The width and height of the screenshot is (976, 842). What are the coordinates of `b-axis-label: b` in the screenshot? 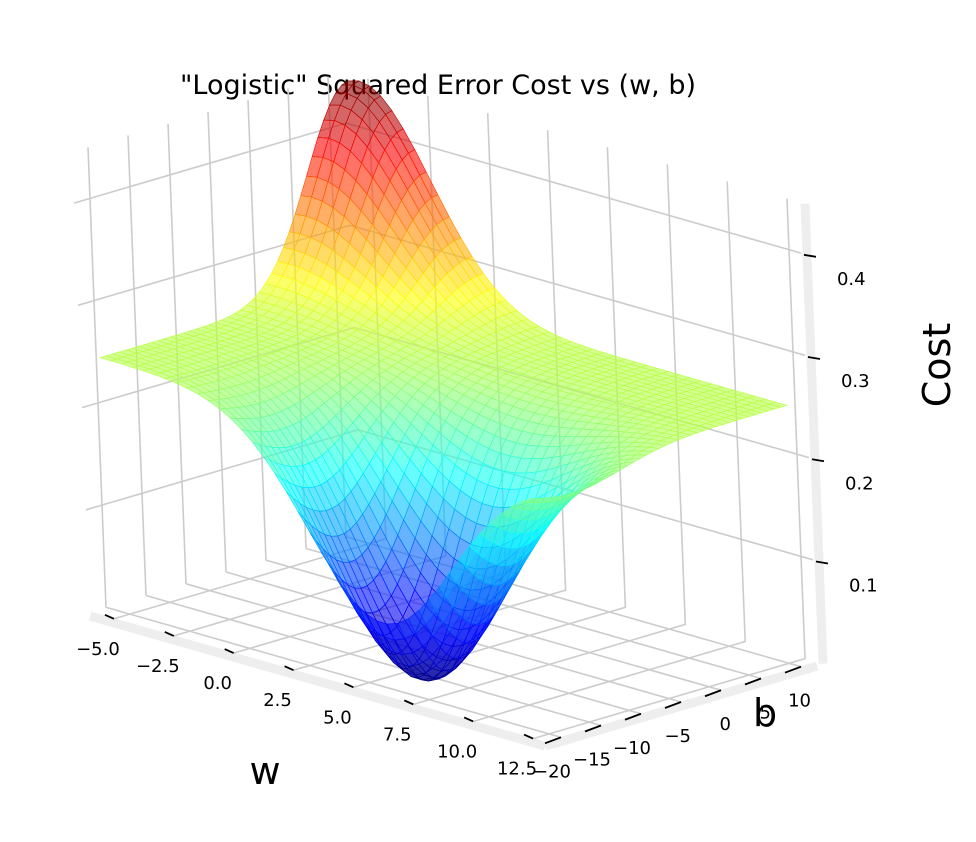 It's located at (765, 713).